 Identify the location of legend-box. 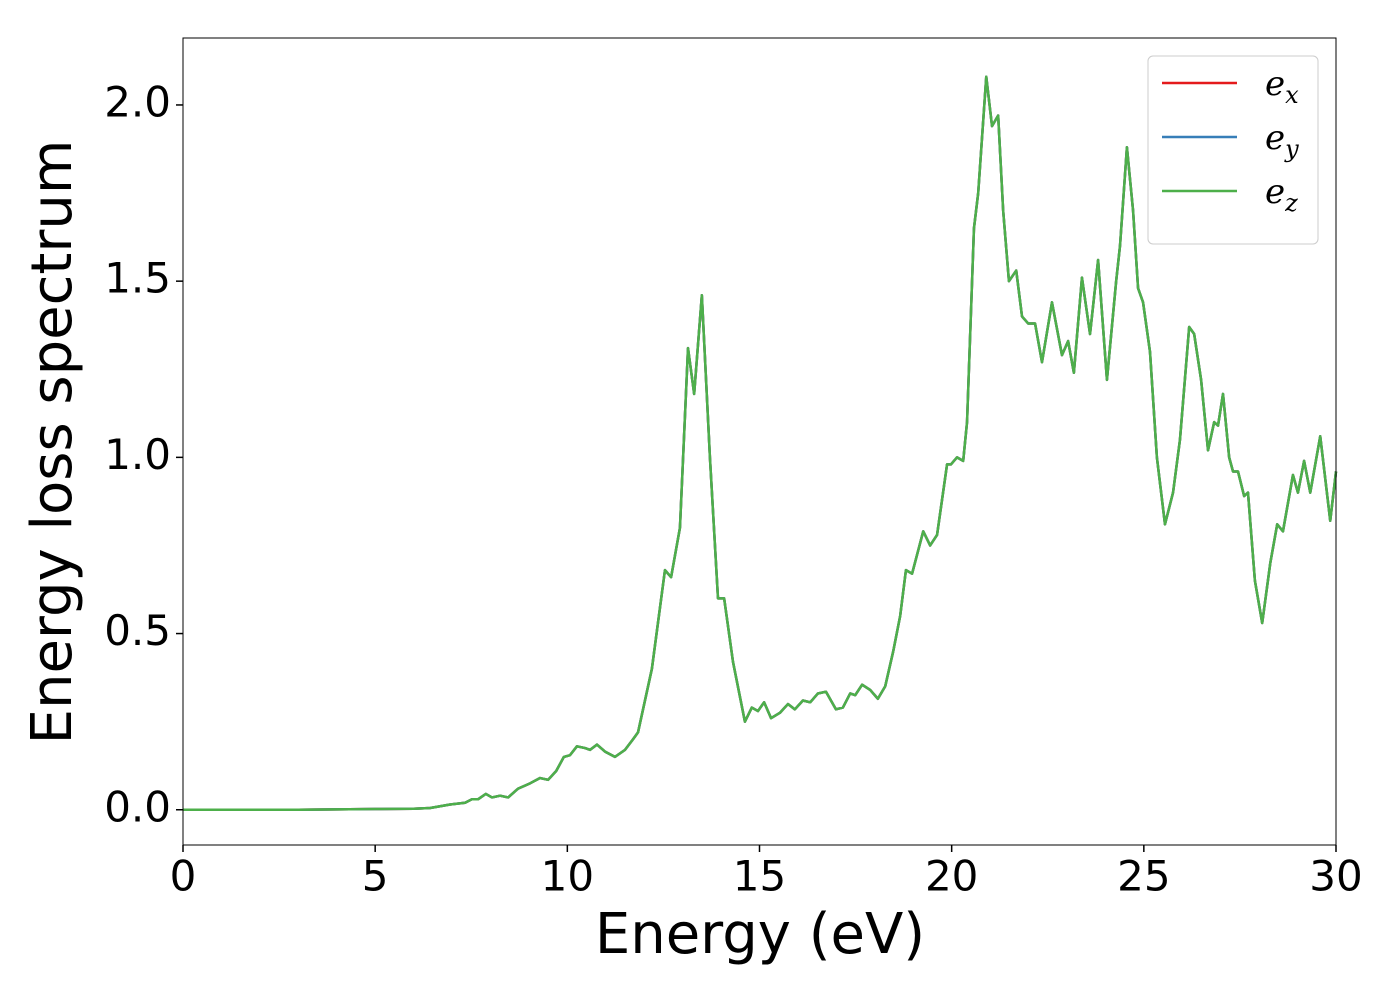
(1233, 150).